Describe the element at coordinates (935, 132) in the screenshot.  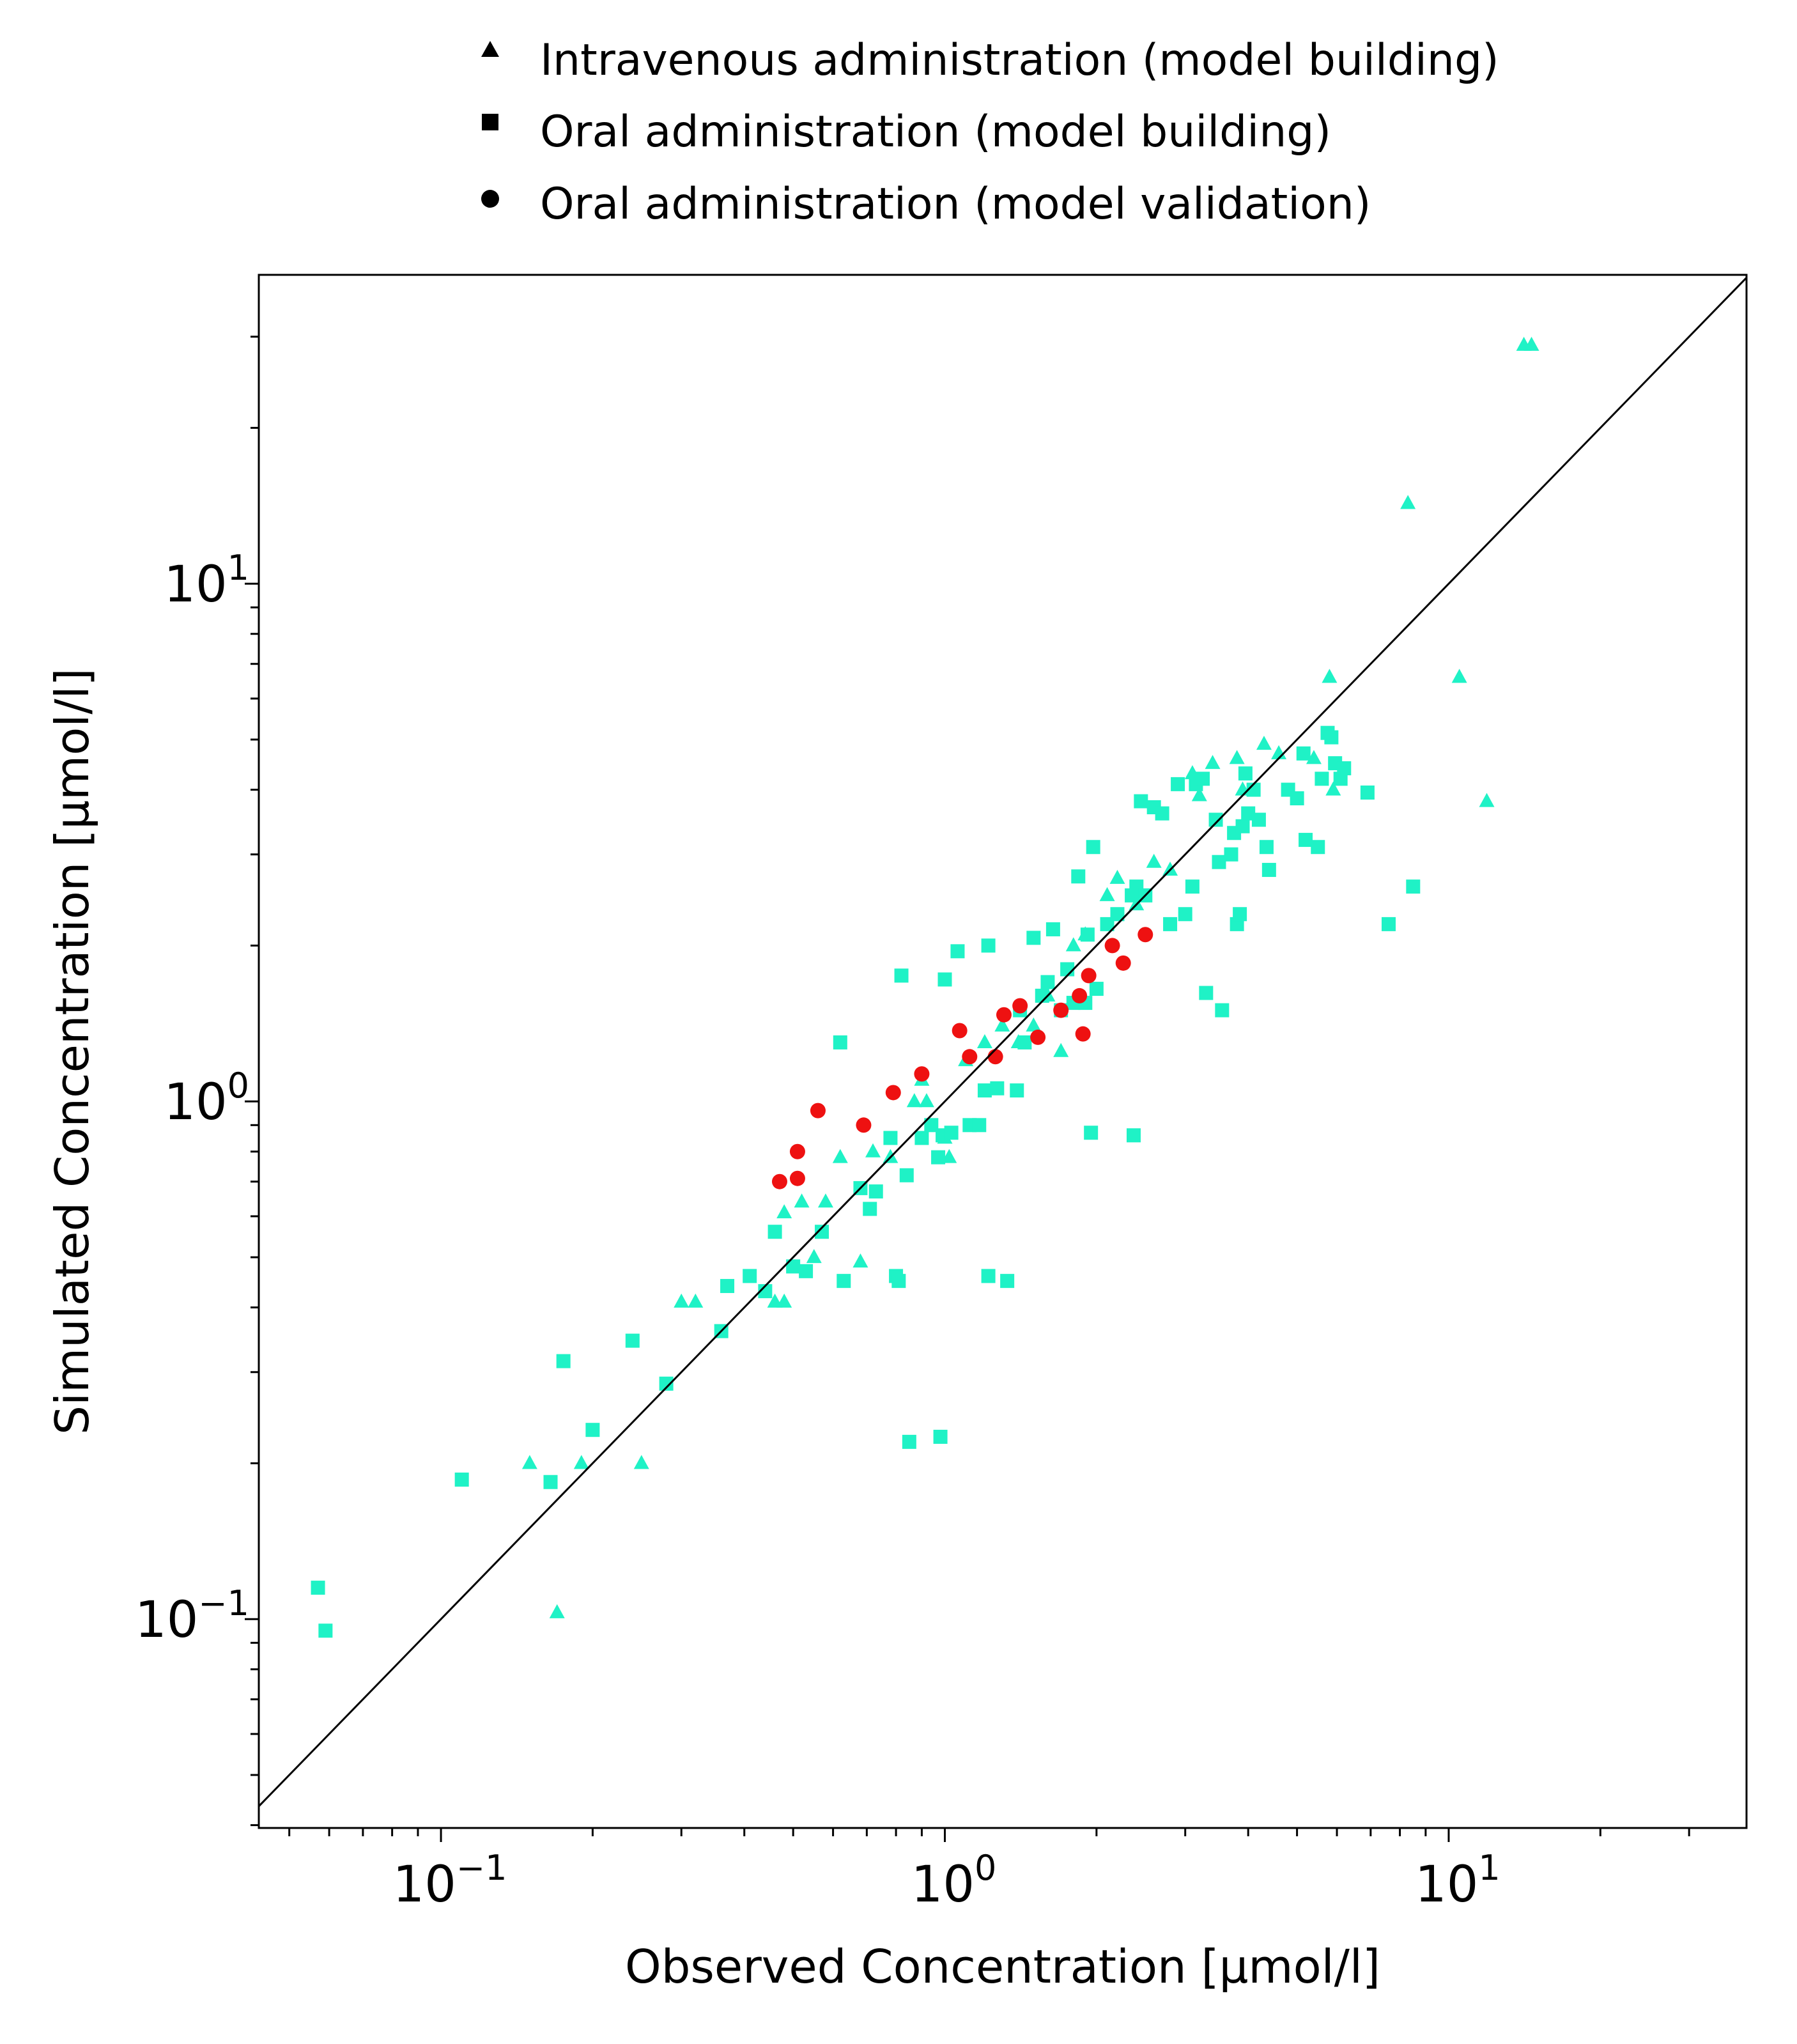
I see `legend-label-oral-building: Oral administration (model building)` at that location.